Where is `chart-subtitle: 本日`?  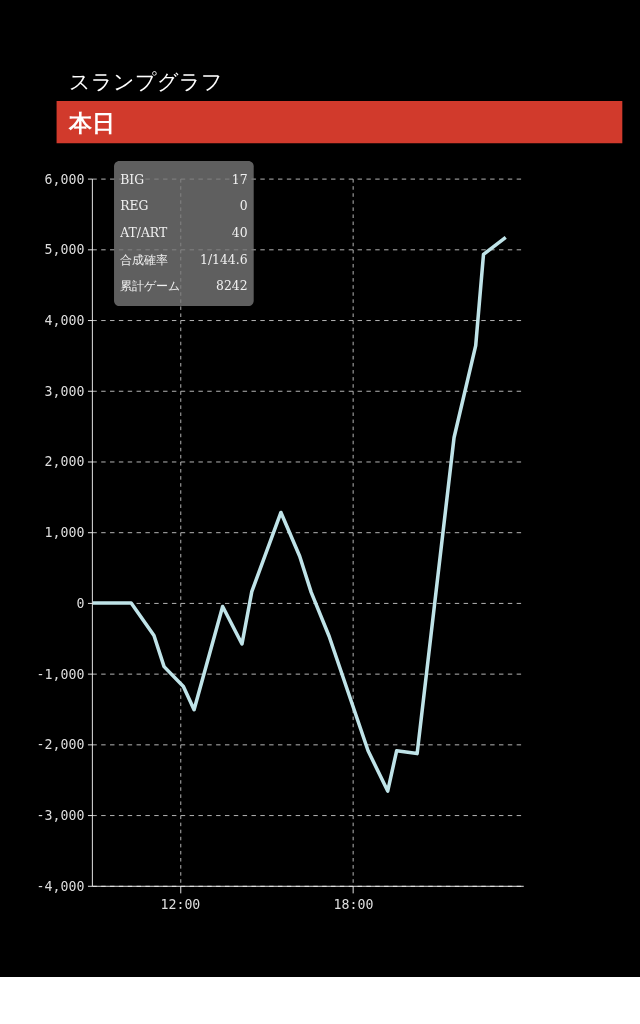
chart-subtitle: 本日 is located at coordinates (91, 122).